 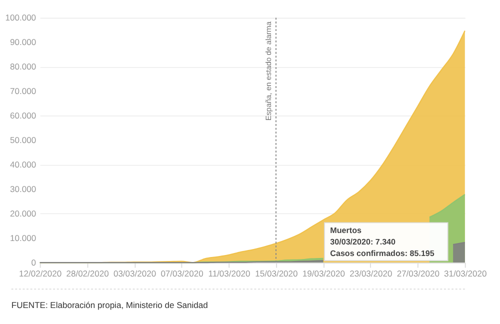 What do you see at coordinates (23, 140) in the screenshot?
I see `y-tick-label: 50.000` at bounding box center [23, 140].